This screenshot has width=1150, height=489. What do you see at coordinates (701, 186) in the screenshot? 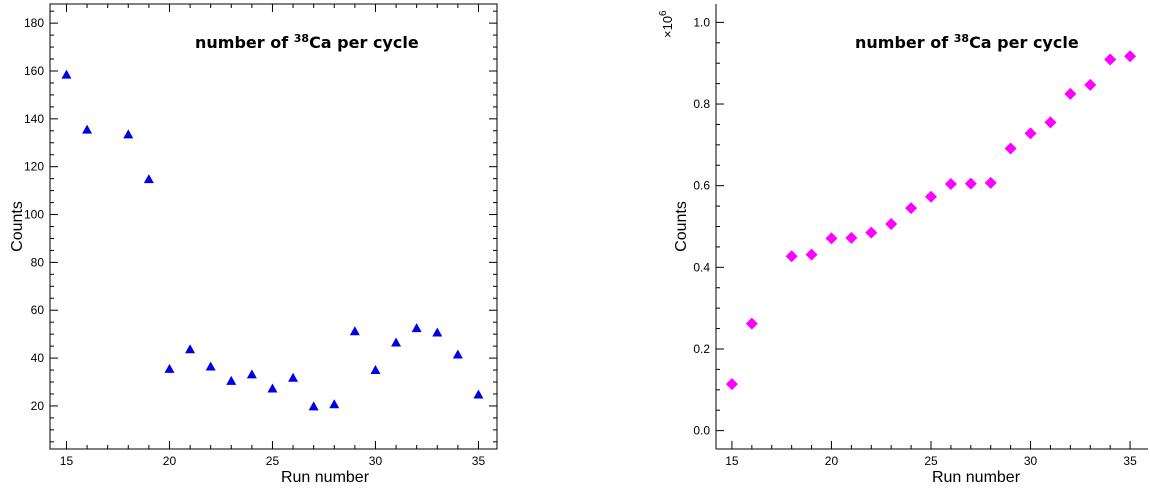
I see `y-tick-label: 0.6` at bounding box center [701, 186].